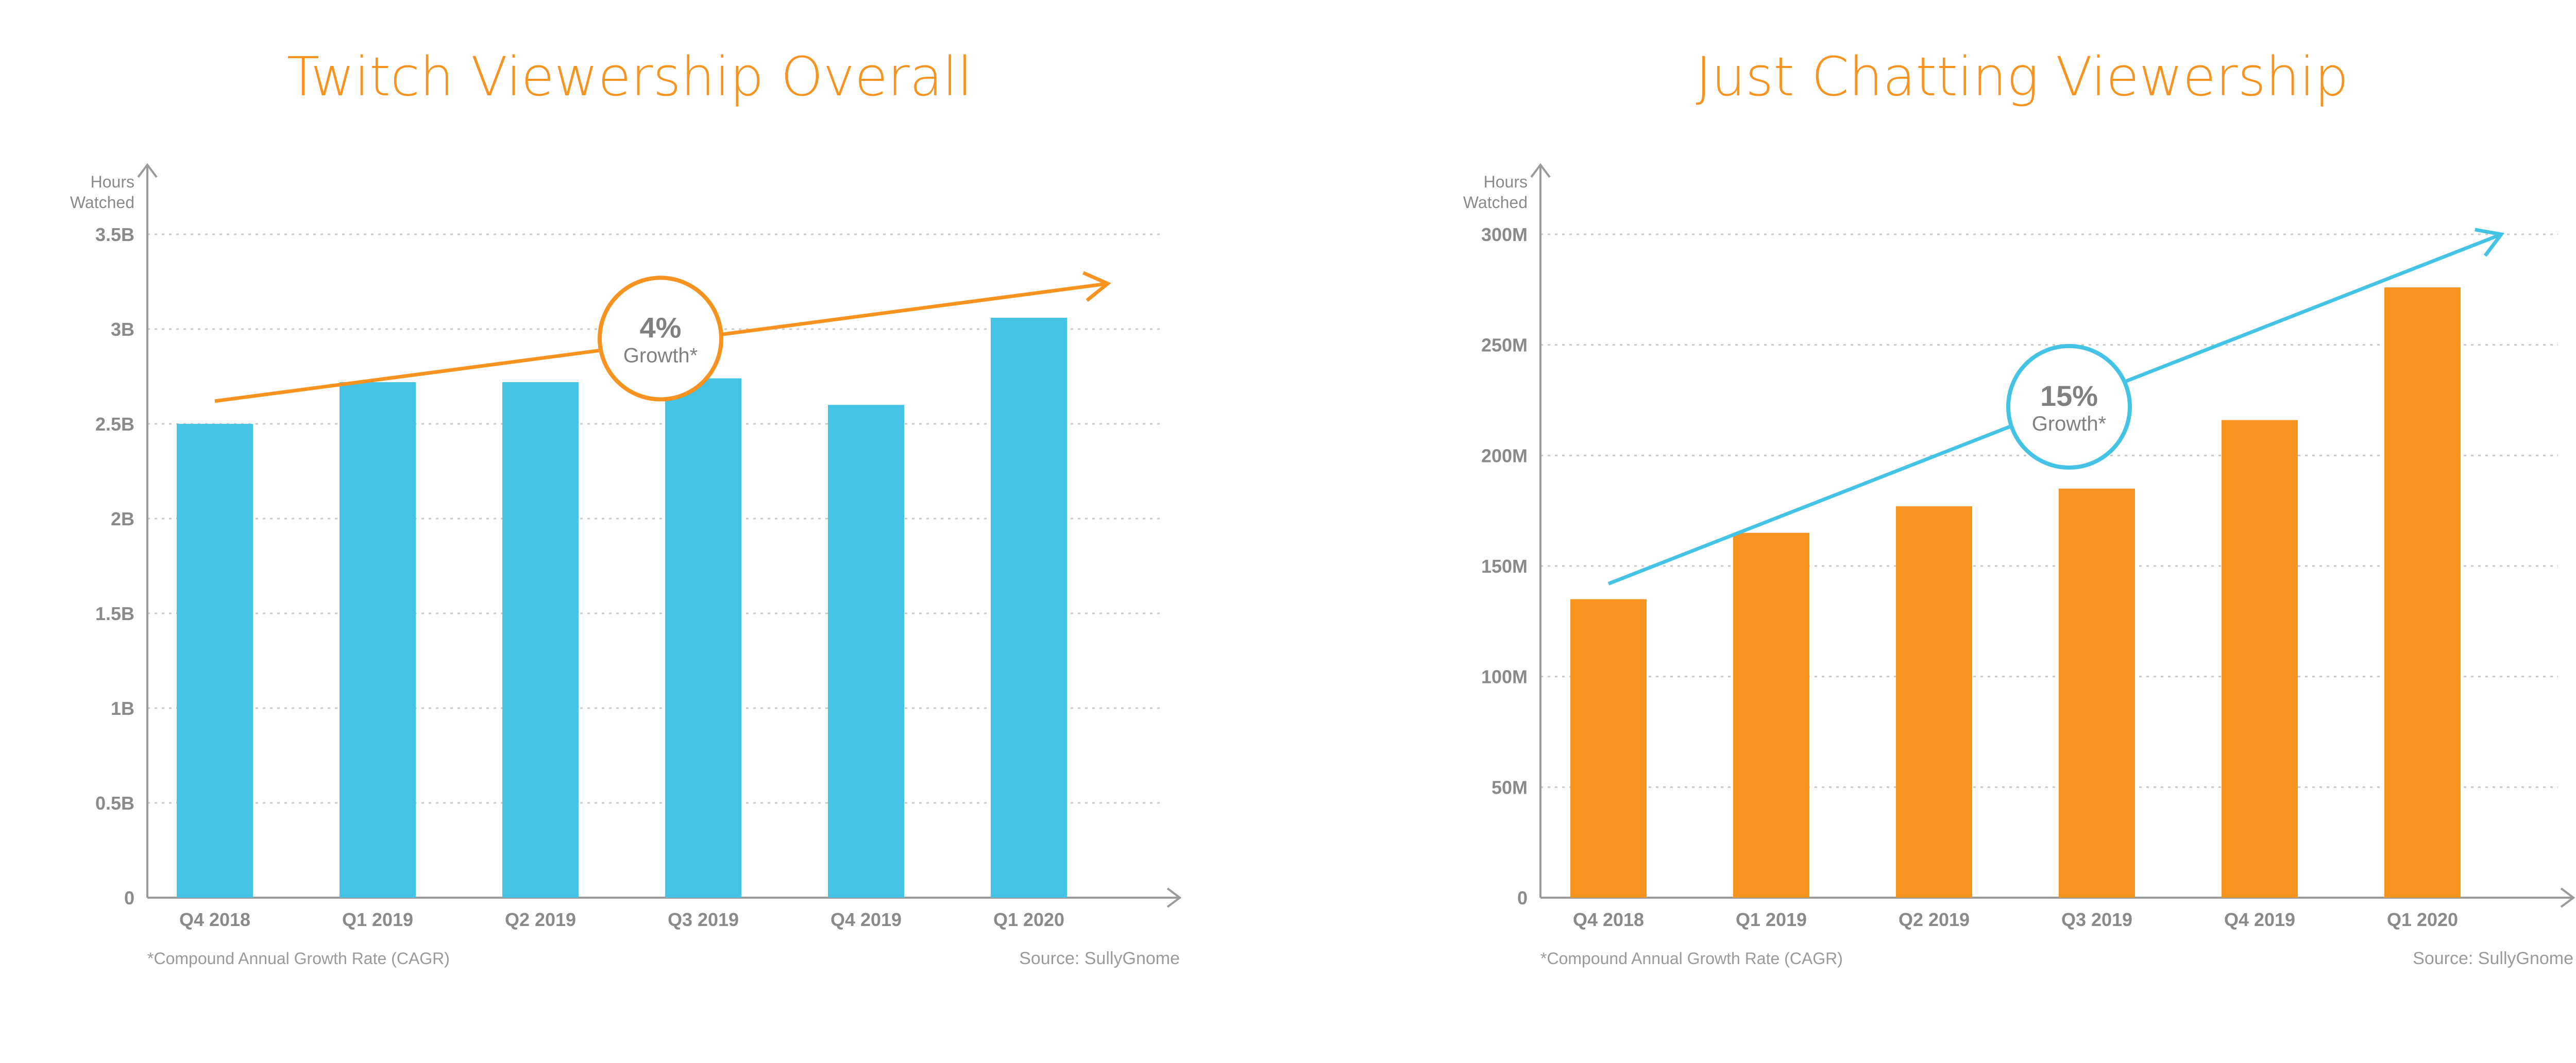 This screenshot has height=1063, width=2576. Describe the element at coordinates (1504, 235) in the screenshot. I see `y-tick-label: 300M` at that location.